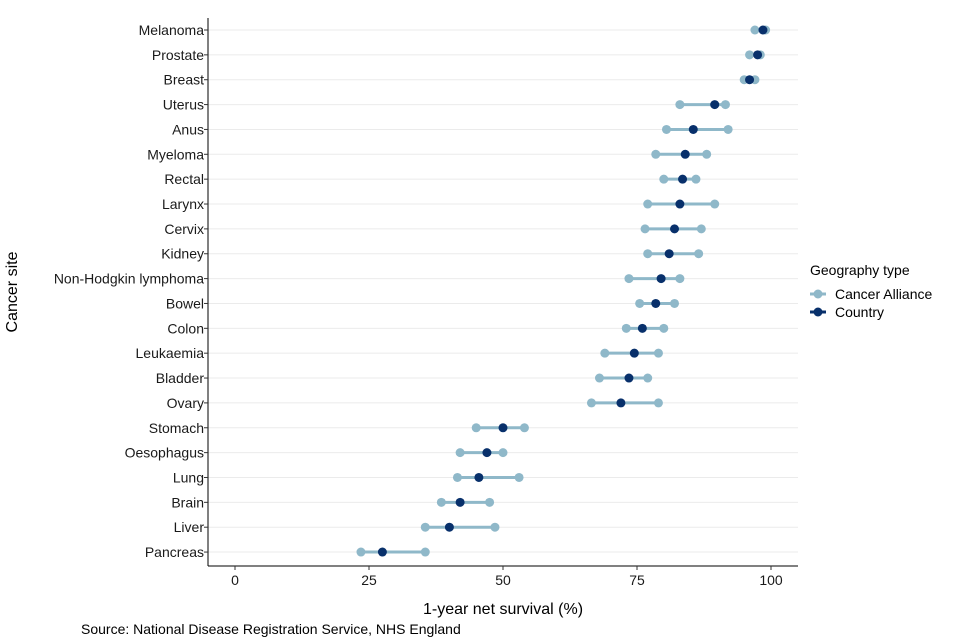 The image size is (960, 640). I want to click on y-tick-label: Kidney, so click(182, 254).